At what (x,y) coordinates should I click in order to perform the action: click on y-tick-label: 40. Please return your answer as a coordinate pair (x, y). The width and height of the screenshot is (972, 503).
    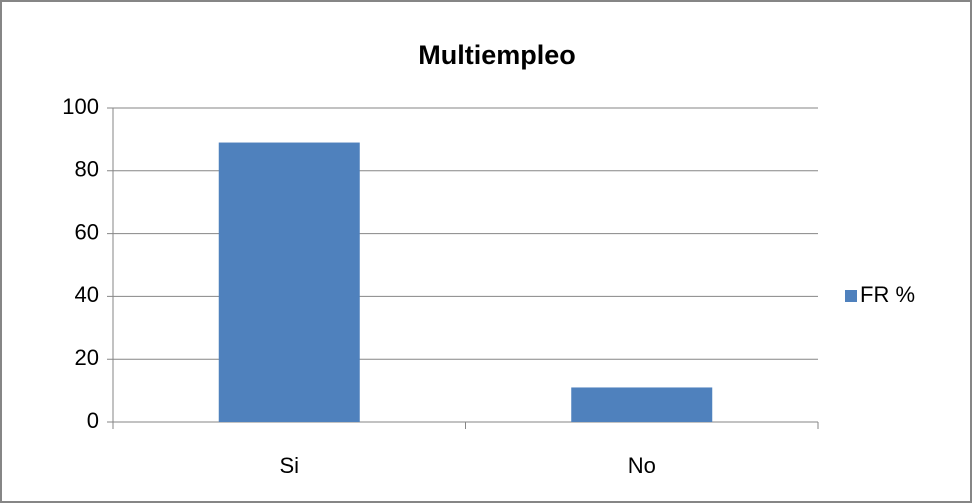
    Looking at the image, I should click on (87, 294).